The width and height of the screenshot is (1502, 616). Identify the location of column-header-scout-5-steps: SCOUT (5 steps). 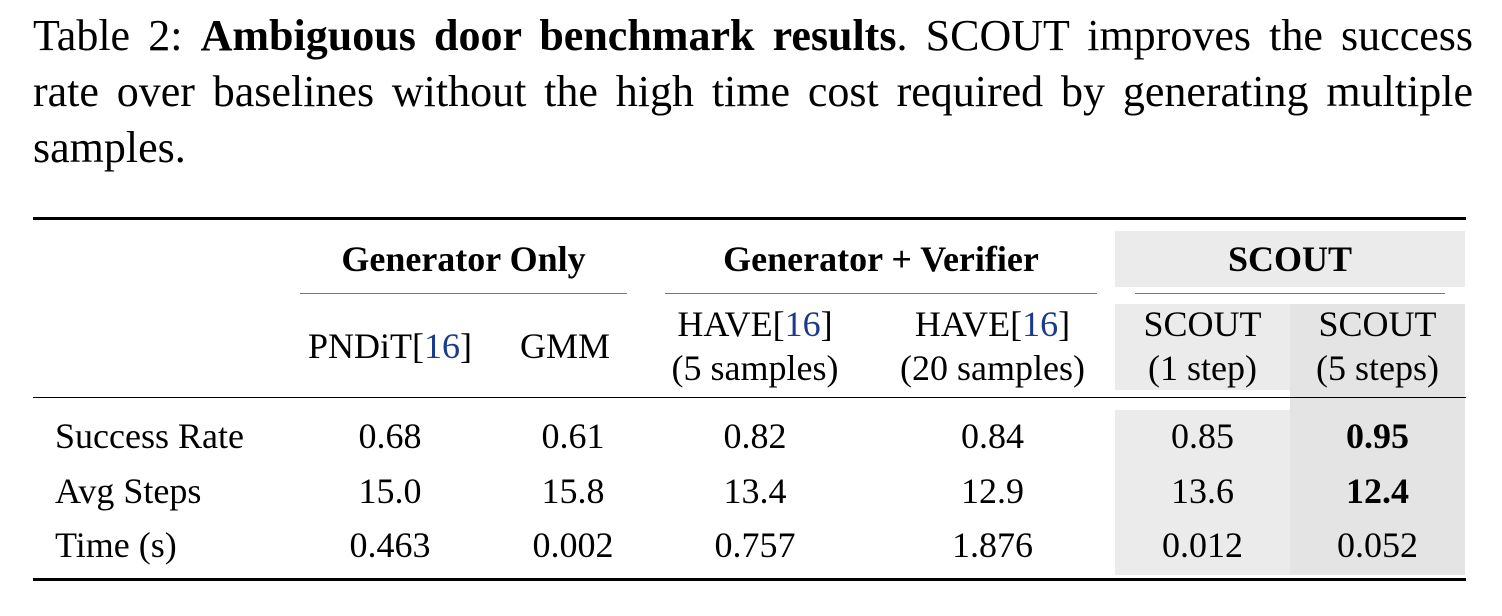
(1377, 346).